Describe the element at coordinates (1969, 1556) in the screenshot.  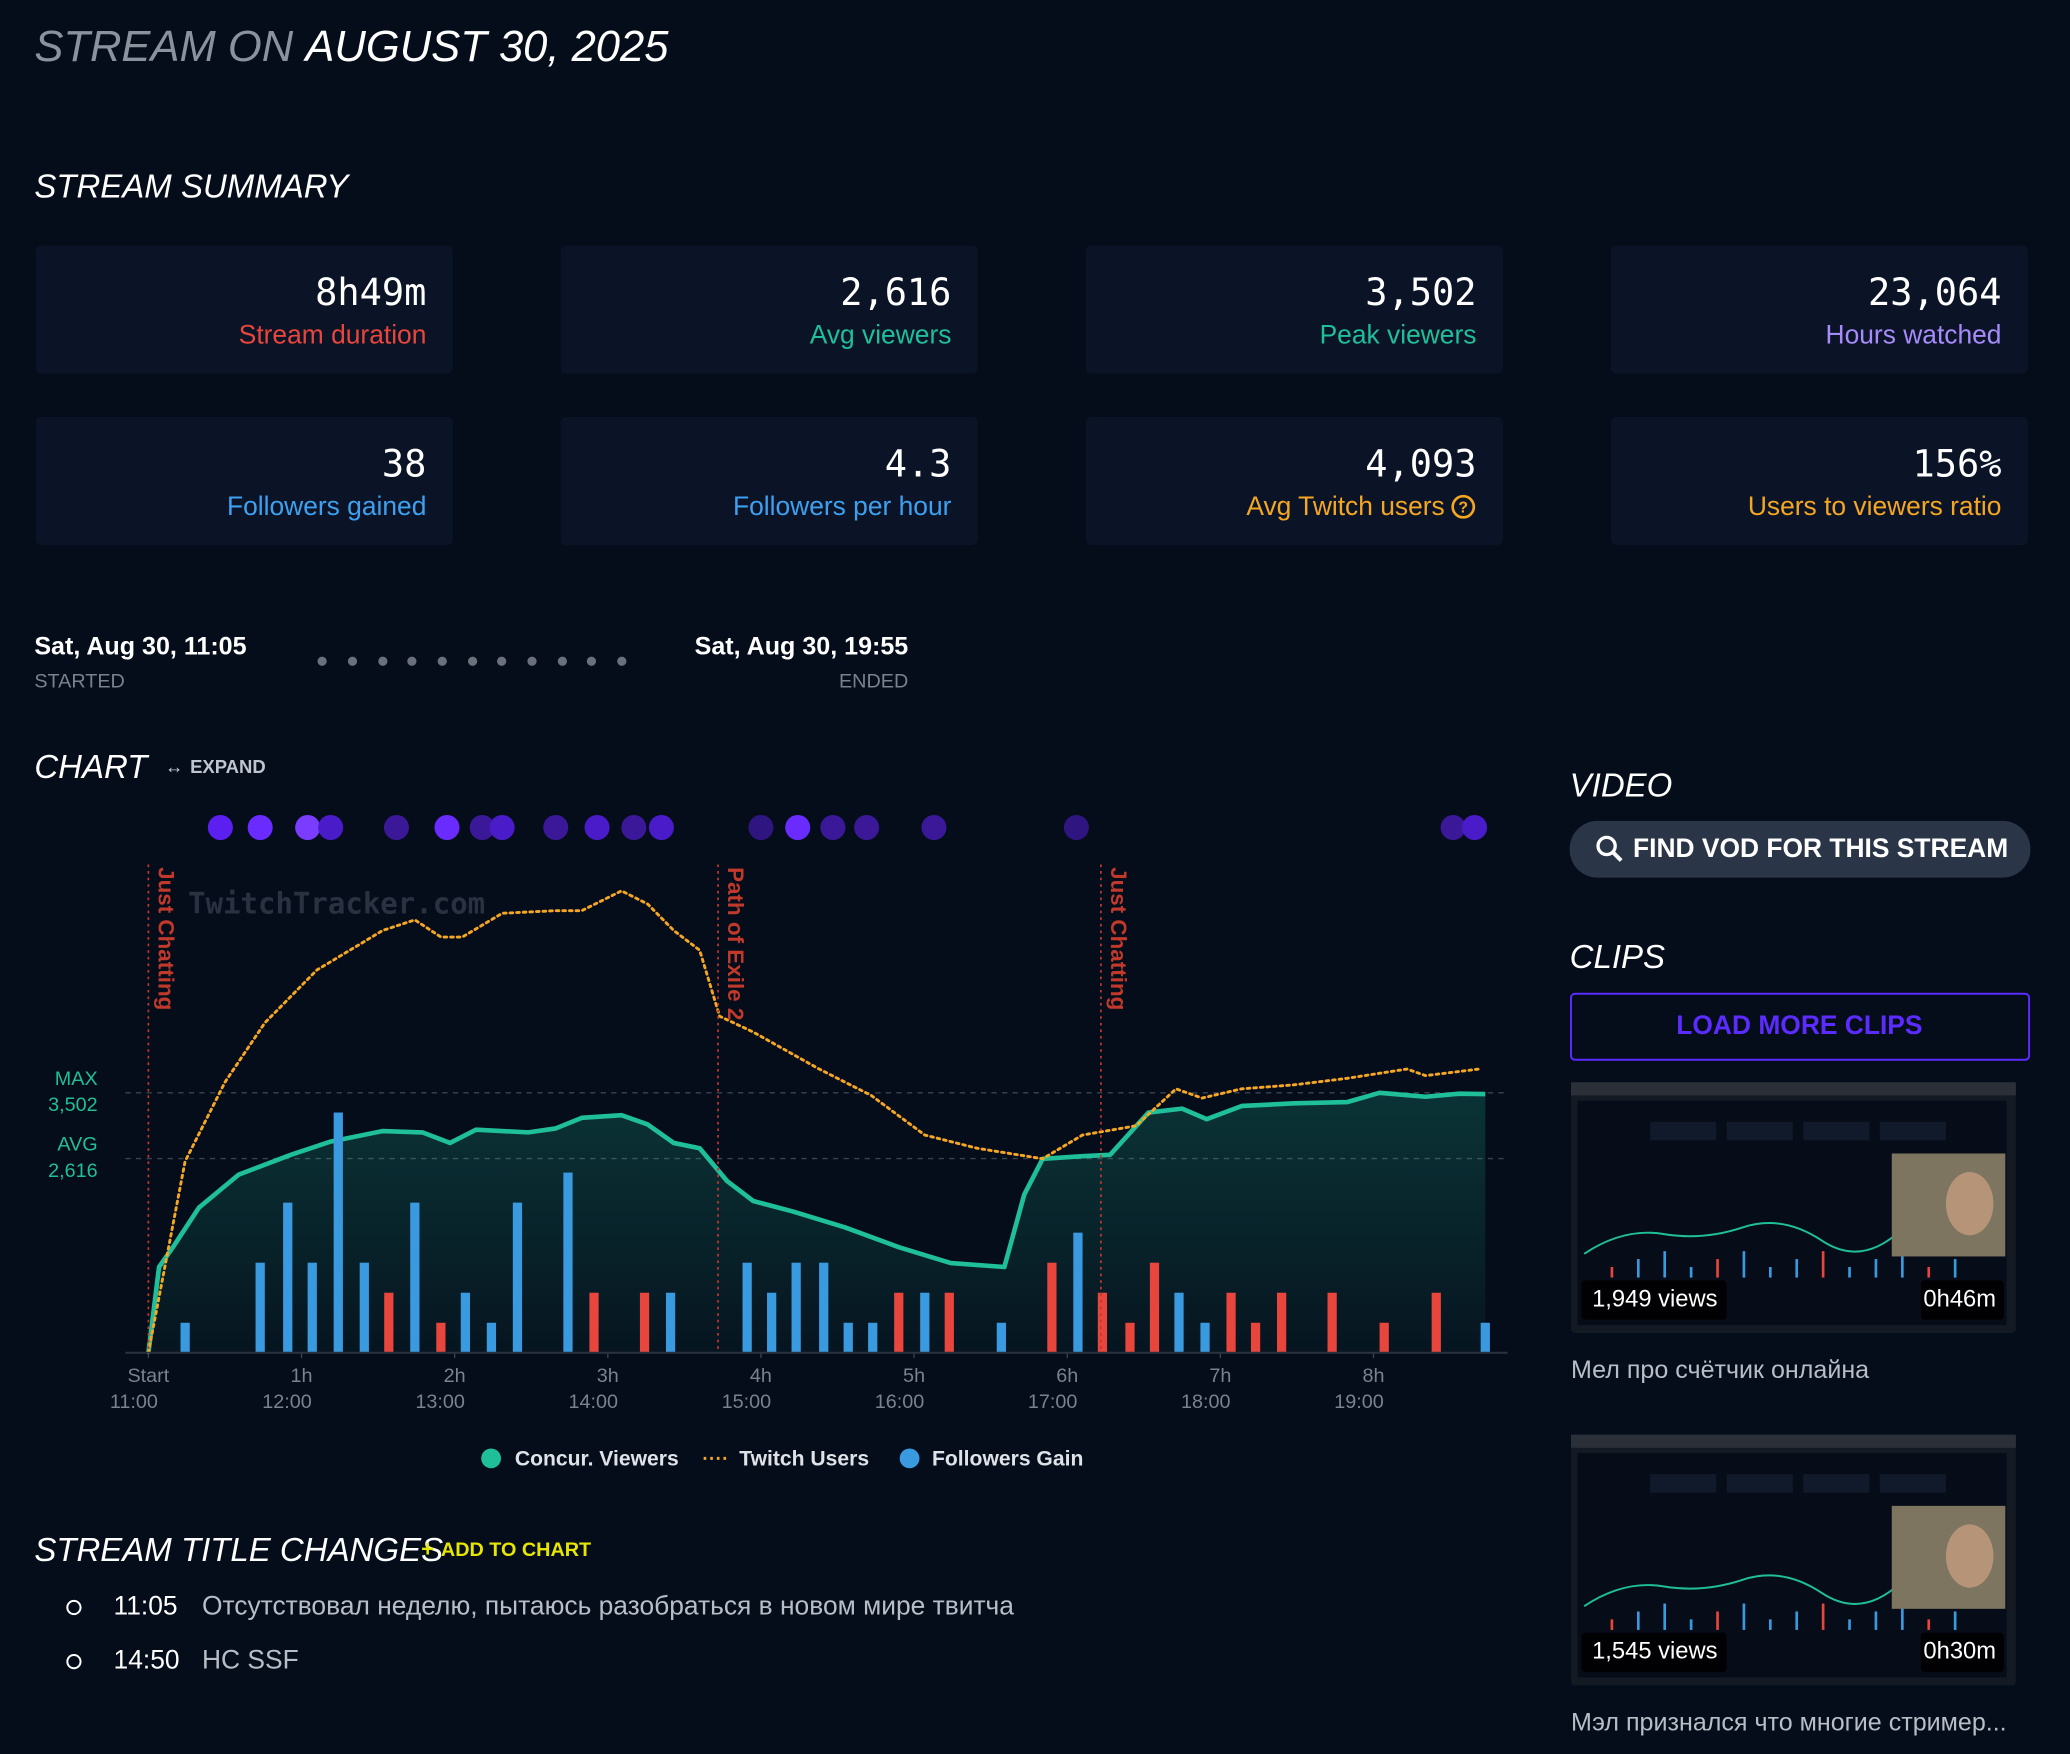
I see `thumb-face` at that location.